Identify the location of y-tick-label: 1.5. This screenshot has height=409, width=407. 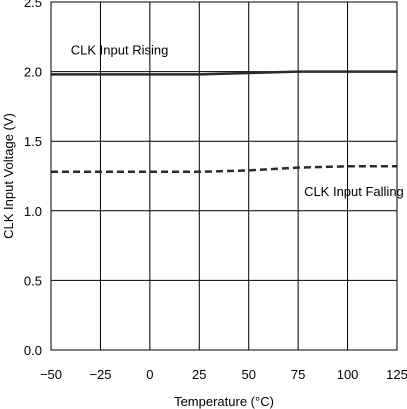
(33, 141).